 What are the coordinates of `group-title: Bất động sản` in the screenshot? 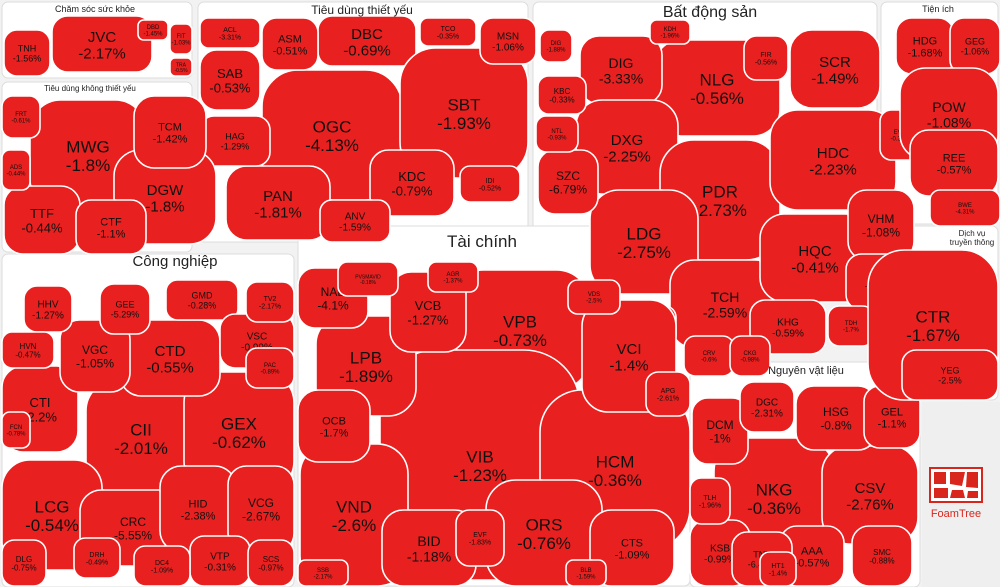 It's located at (710, 12).